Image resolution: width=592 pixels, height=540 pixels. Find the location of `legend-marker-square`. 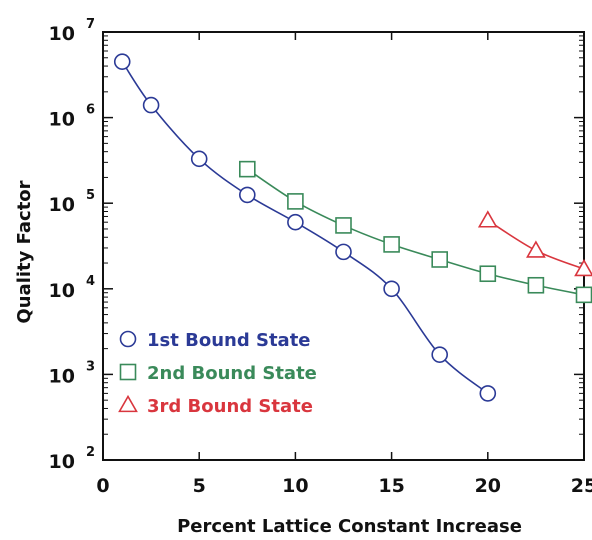

legend-marker-square is located at coordinates (128, 372).